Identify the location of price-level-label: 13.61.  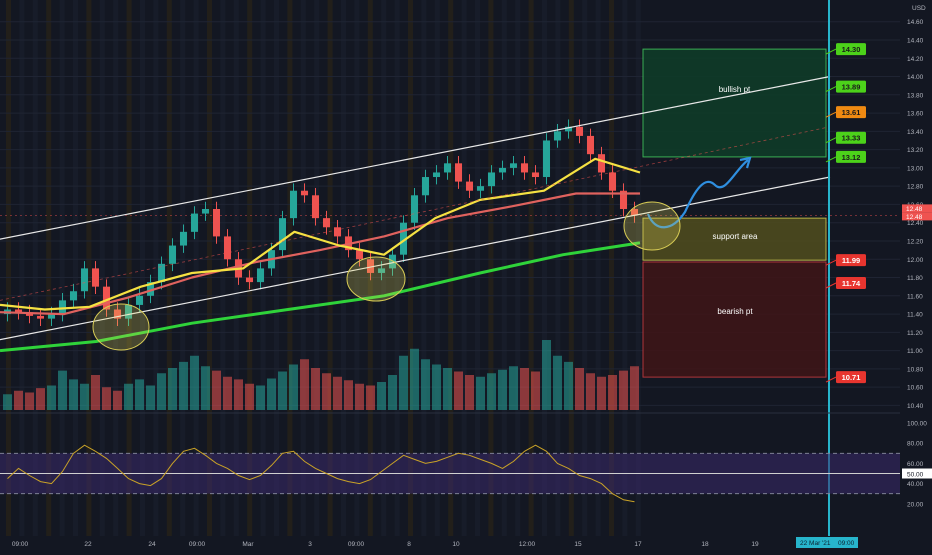
(851, 112).